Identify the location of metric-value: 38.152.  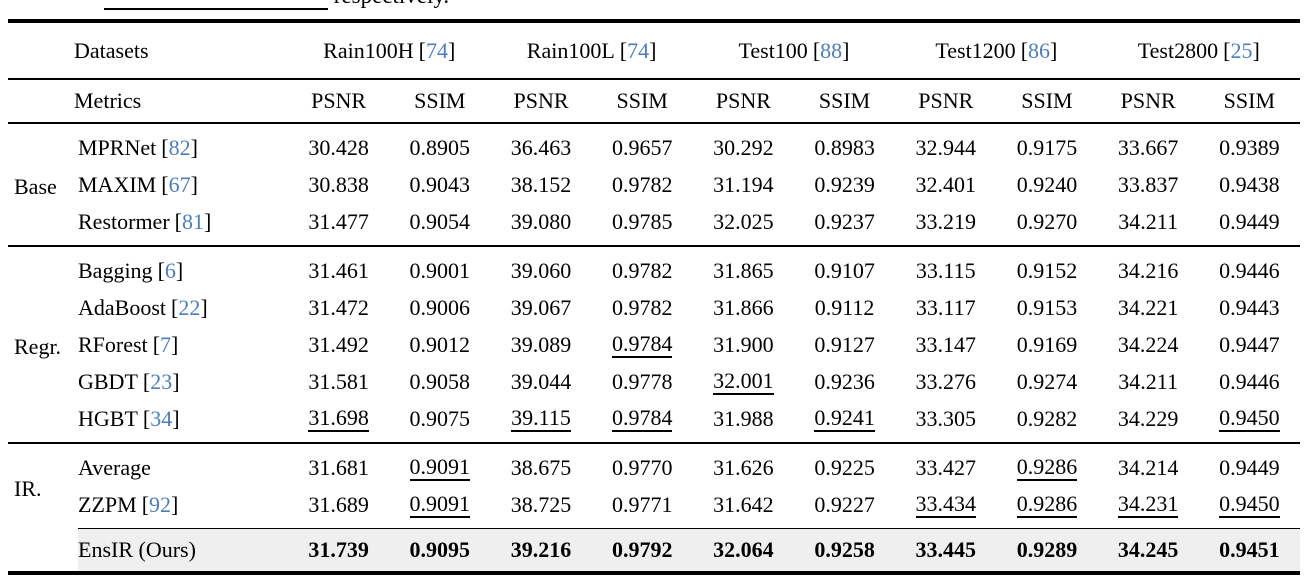
(541, 184).